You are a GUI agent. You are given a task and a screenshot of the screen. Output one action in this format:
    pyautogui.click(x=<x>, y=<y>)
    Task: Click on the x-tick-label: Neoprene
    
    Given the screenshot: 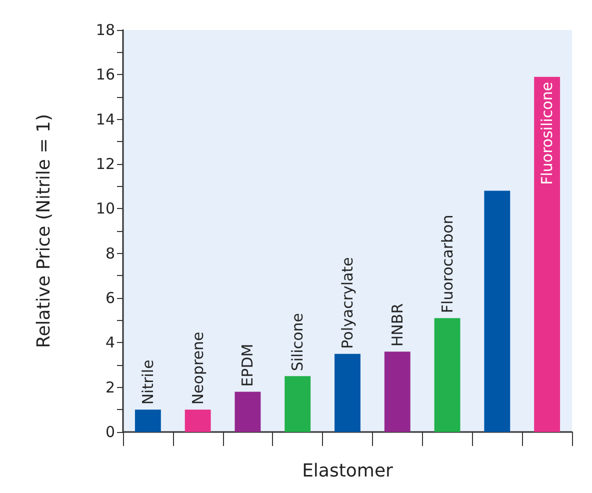 What is the action you would take?
    pyautogui.click(x=197, y=368)
    